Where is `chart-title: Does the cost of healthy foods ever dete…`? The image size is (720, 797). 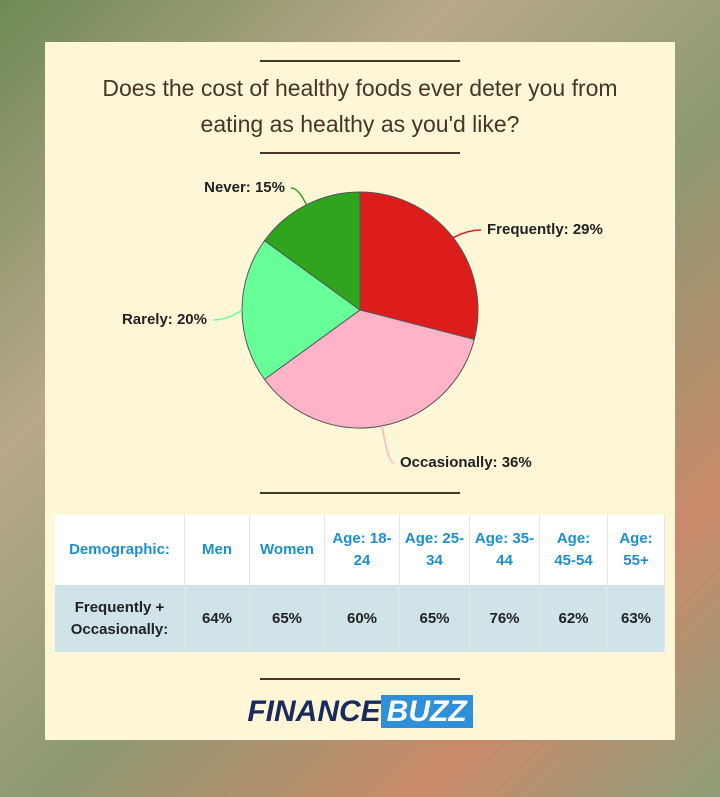 chart-title: Does the cost of healthy foods ever dete… is located at coordinates (360, 106).